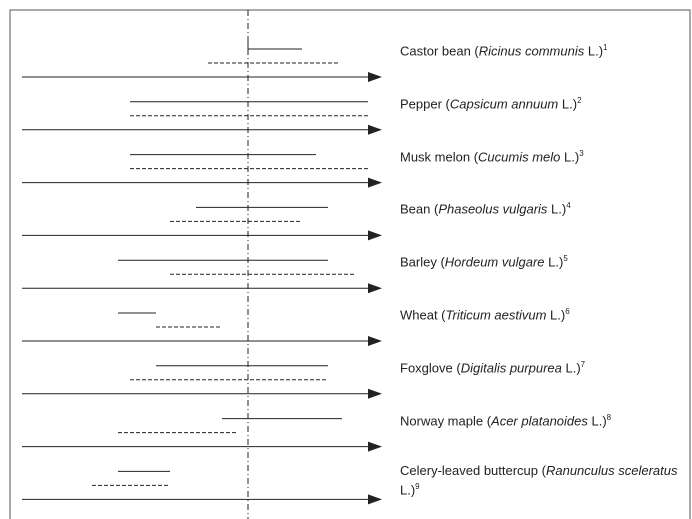 Image resolution: width=692 pixels, height=519 pixels. I want to click on species-label: Pepper (Capsicum annuum L.)2, so click(545, 102).